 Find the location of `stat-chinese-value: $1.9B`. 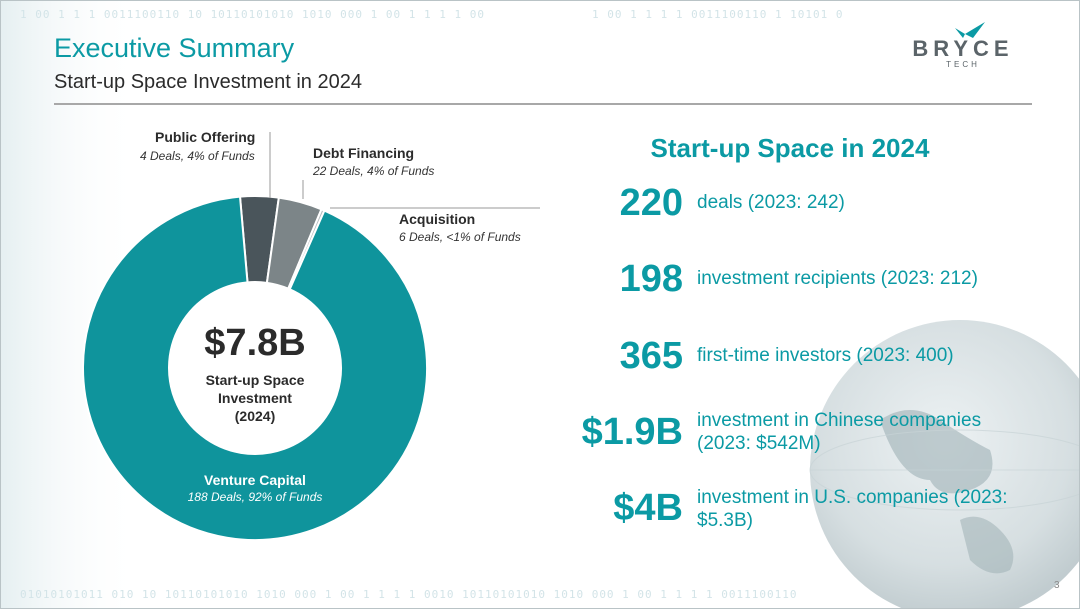

stat-chinese-value: $1.9B is located at coordinates (632, 432).